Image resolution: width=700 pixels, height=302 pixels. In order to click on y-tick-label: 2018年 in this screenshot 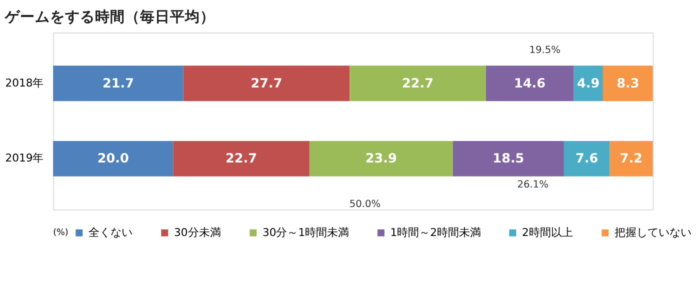, I will do `click(24, 83)`.